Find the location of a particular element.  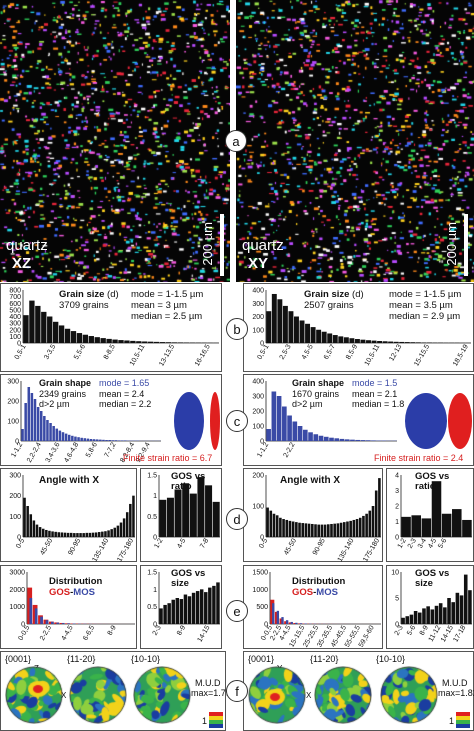

stat-mean: mean = 3 µm is located at coordinates (159, 305).